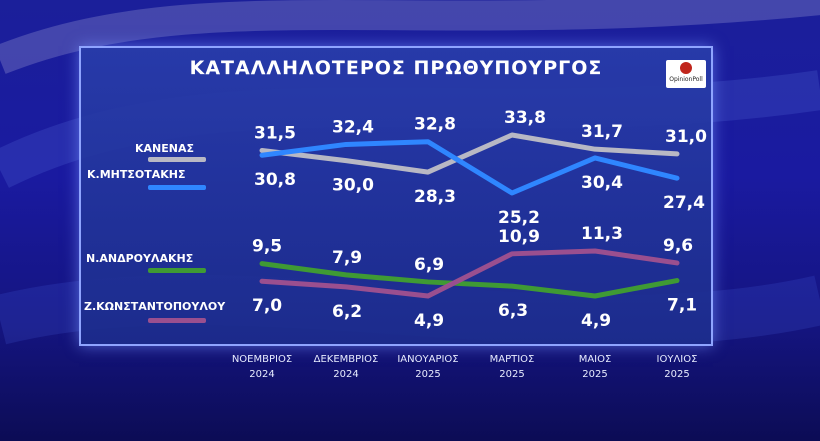  What do you see at coordinates (275, 134) in the screenshot?
I see `data-label-kanenas-0: 31,5` at bounding box center [275, 134].